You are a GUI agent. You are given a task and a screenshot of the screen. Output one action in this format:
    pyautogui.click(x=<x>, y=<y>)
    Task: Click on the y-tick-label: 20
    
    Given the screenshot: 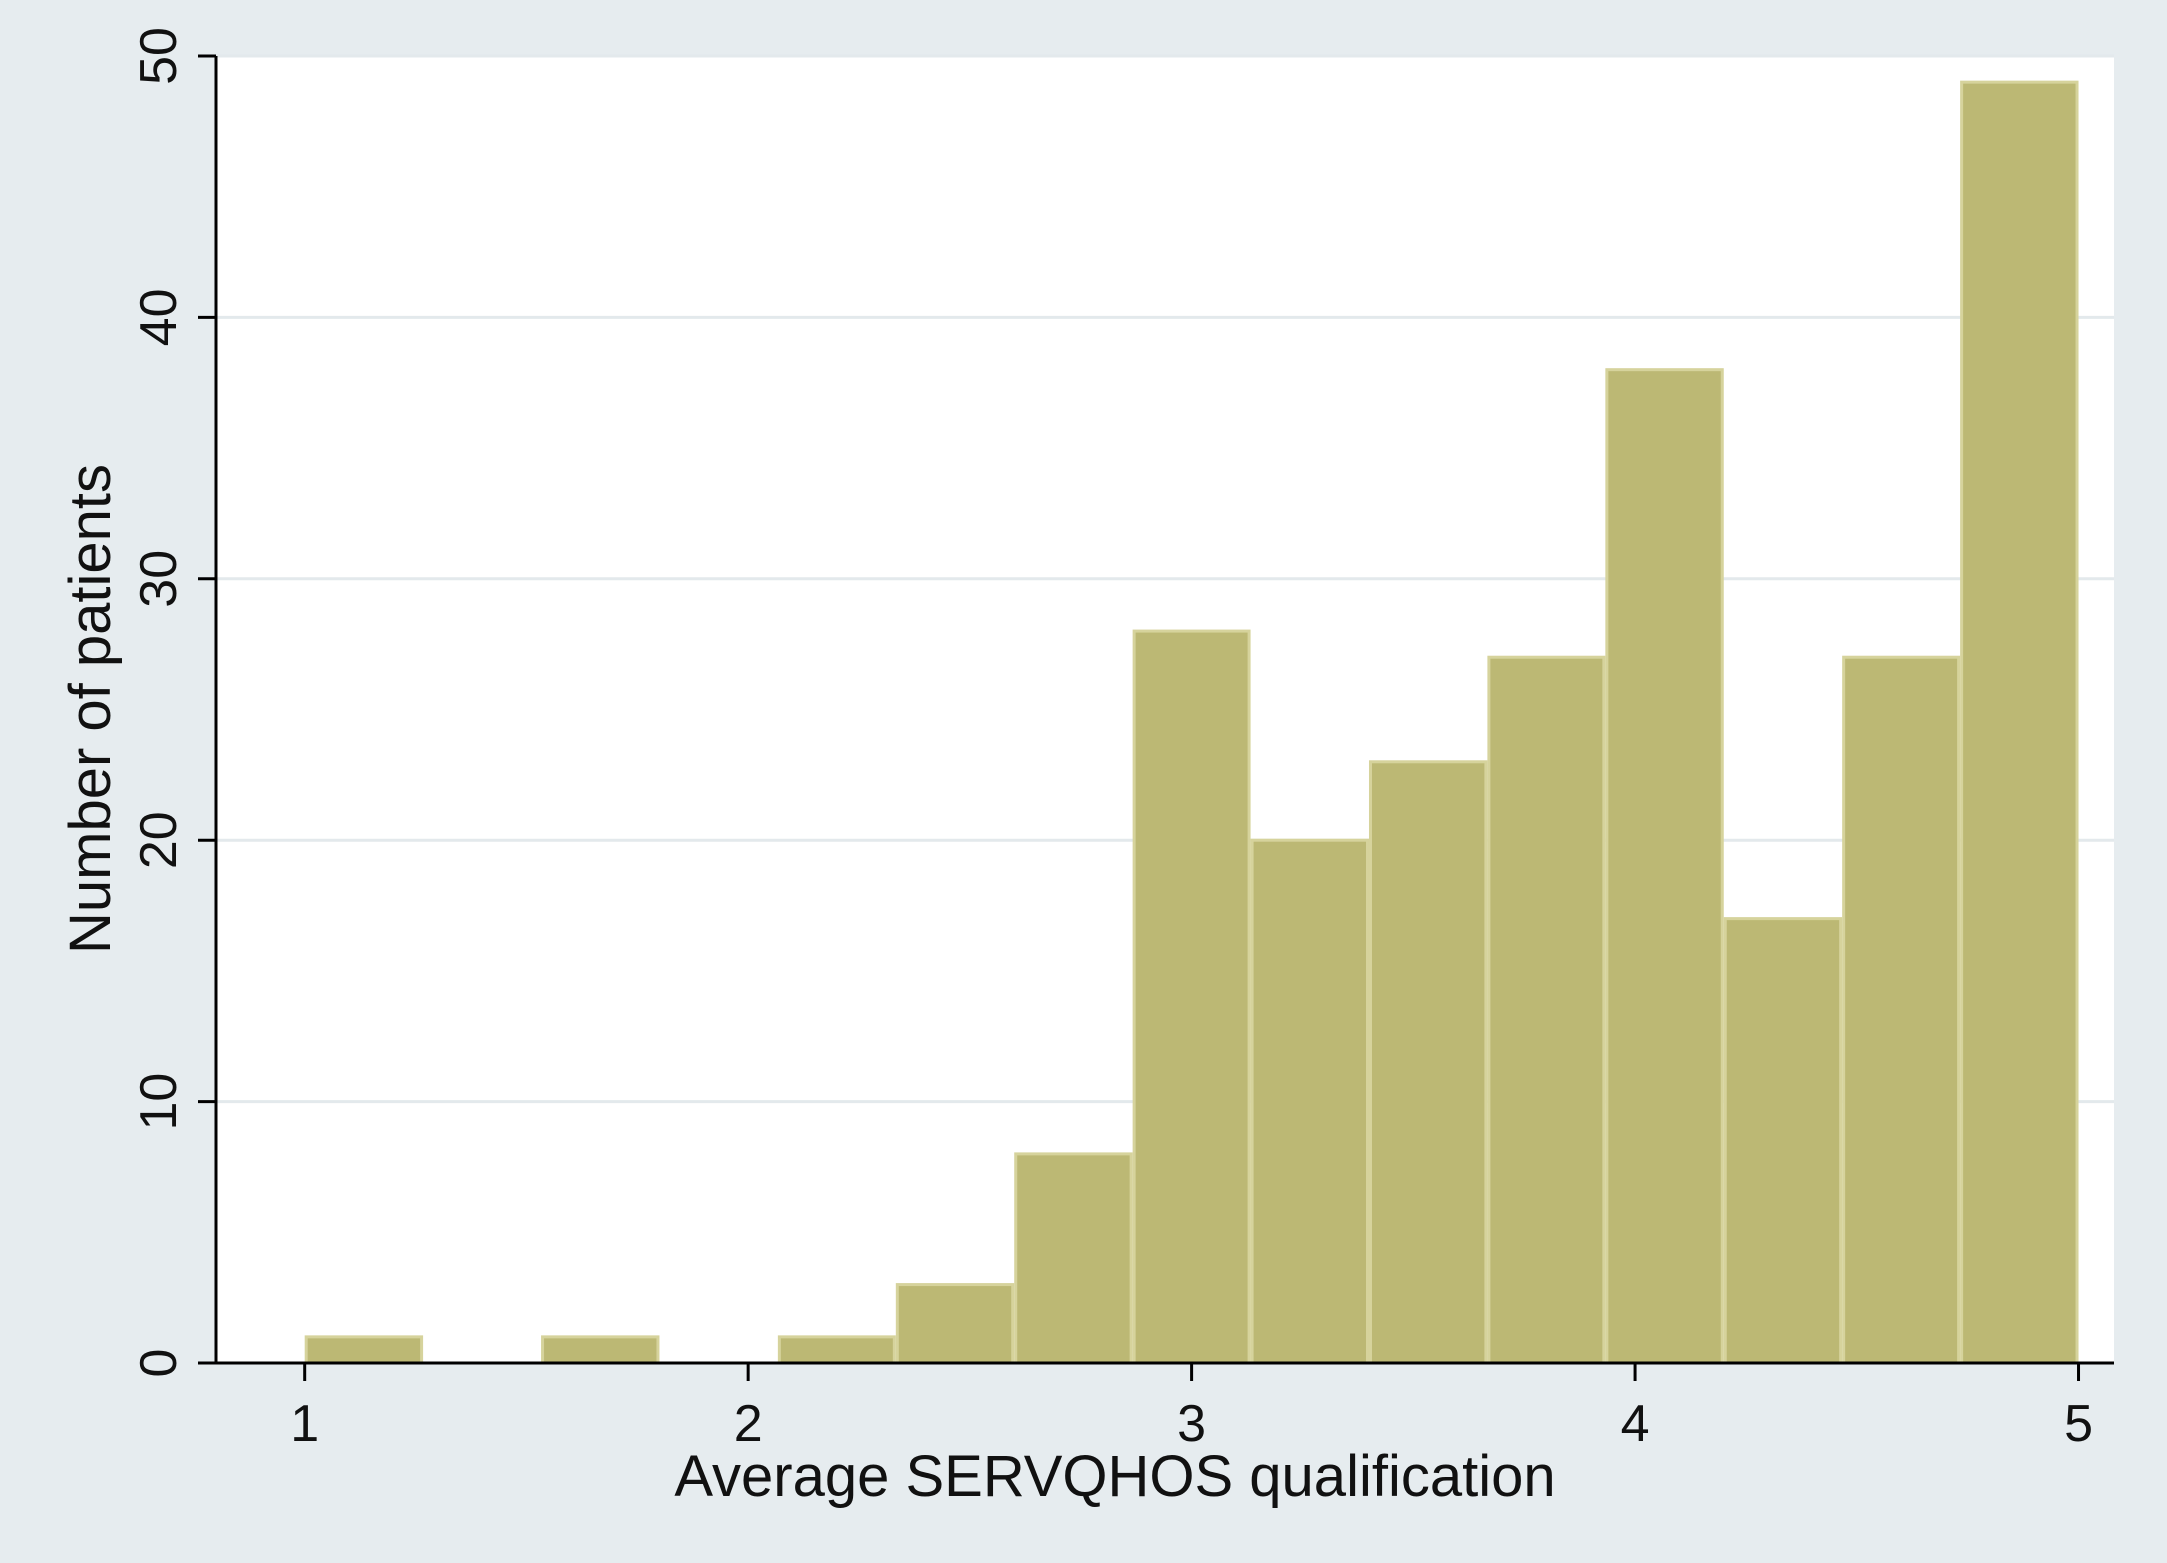 What is the action you would take?
    pyautogui.click(x=159, y=840)
    